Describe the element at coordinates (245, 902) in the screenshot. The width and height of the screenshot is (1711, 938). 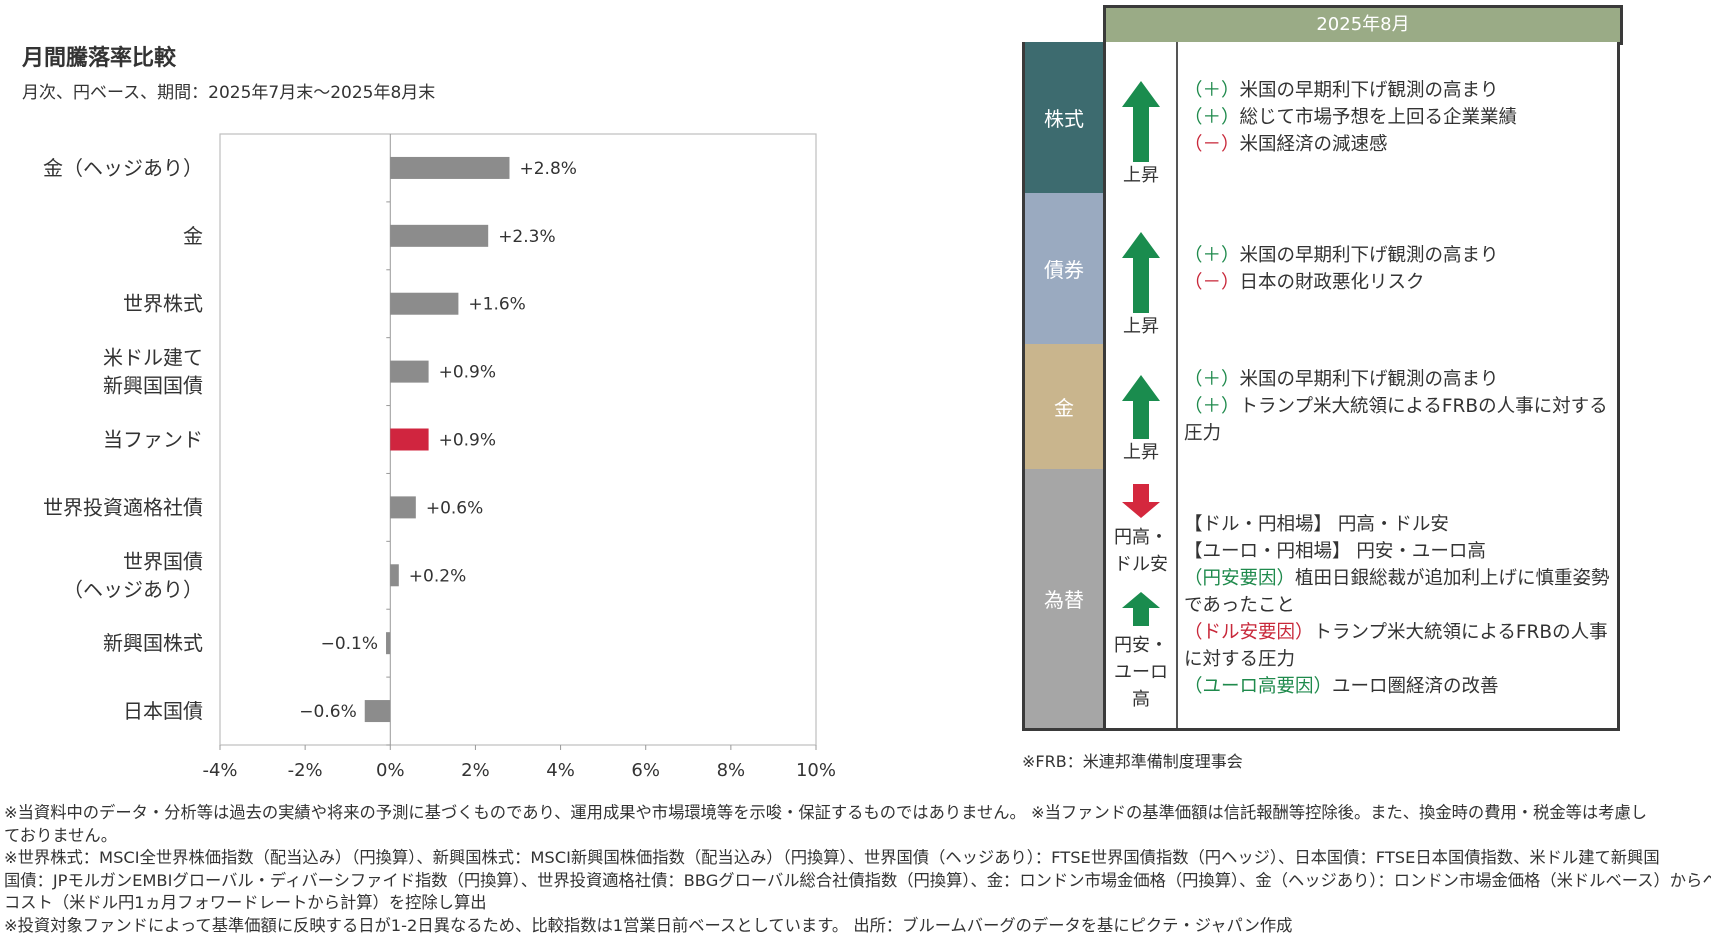
I see `footnote-line: コスト（米ドル円1ヵ月フォワードレートから計算）を控除し算出` at that location.